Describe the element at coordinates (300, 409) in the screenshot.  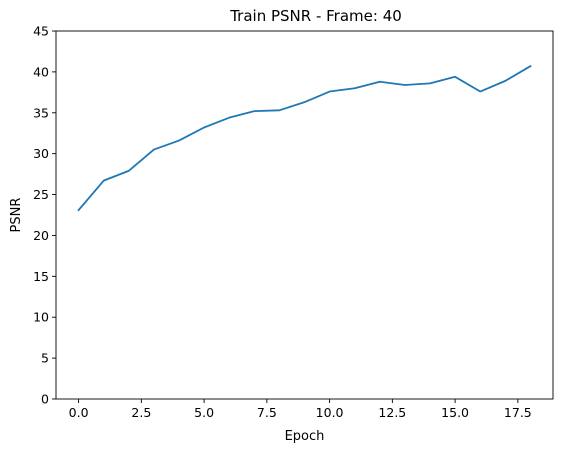
I see `x-axis: 0.0 2.5 5.0 7.5 10.0 12.5 15.0 17.5` at that location.